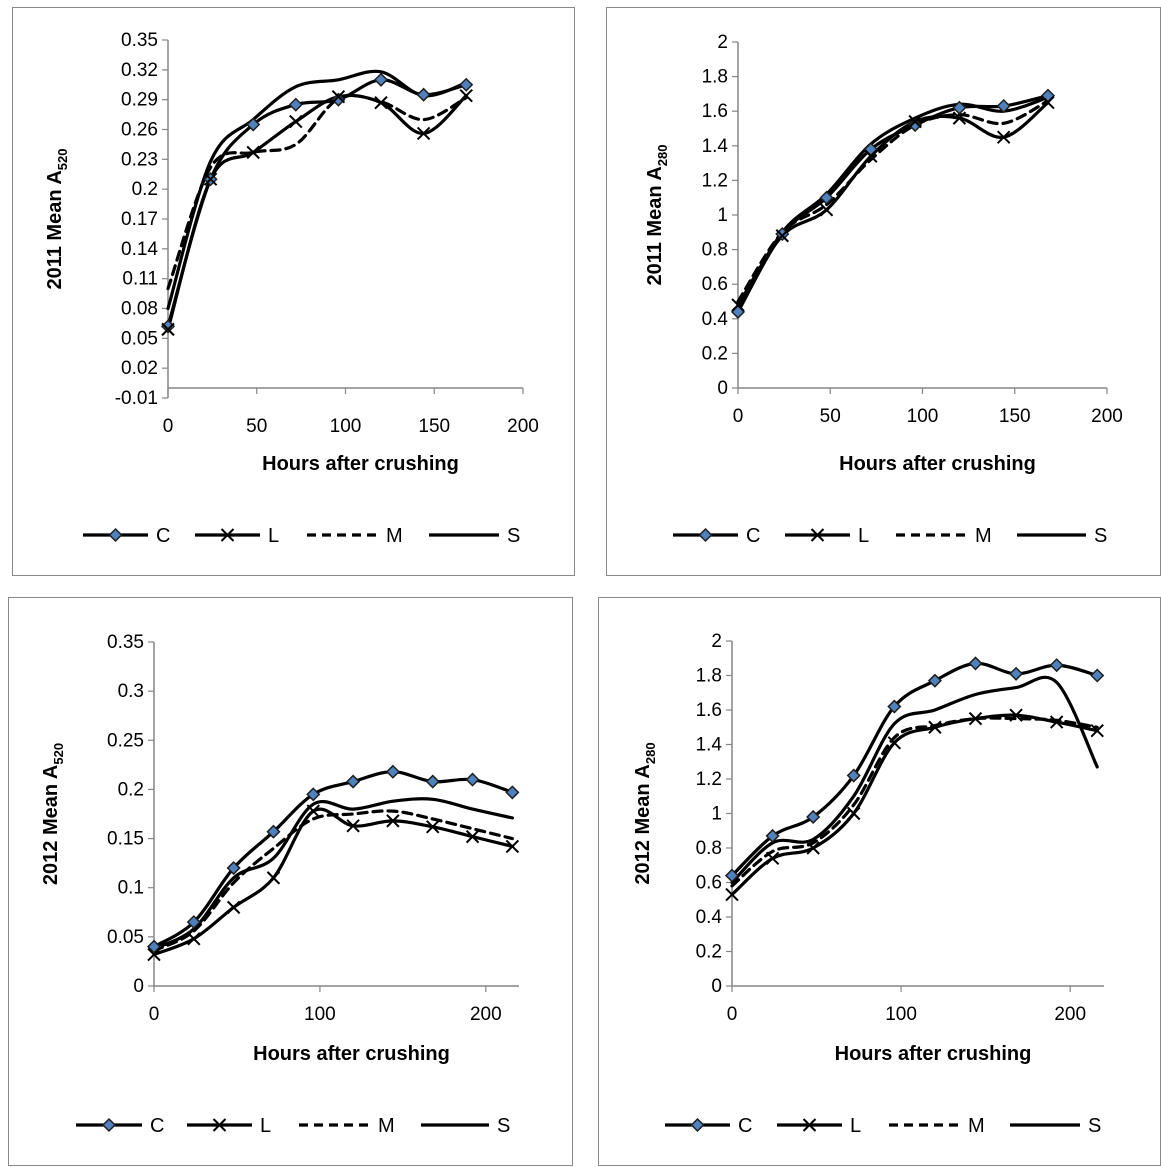 The width and height of the screenshot is (1161, 1167). What do you see at coordinates (131, 691) in the screenshot?
I see `y-tick-label: 0.3` at bounding box center [131, 691].